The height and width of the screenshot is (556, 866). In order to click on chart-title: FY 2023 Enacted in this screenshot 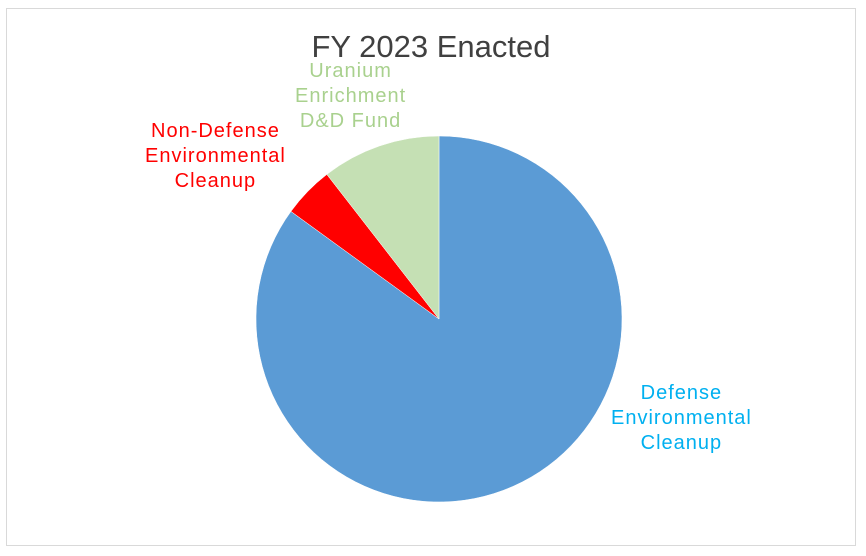, I will do `click(431, 46)`.